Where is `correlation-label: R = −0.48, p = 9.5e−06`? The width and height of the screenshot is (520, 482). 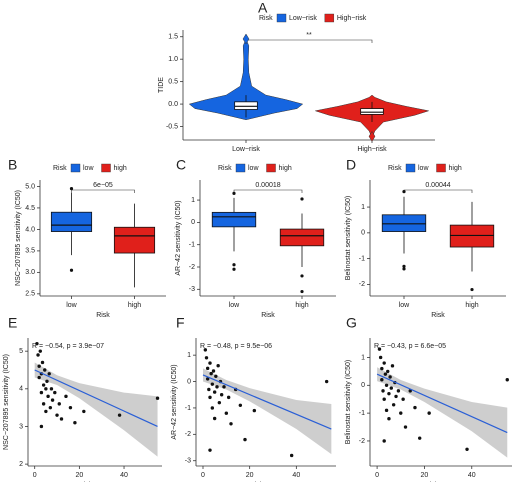
correlation-label: R = −0.48, p = 9.5e−06 is located at coordinates (236, 346).